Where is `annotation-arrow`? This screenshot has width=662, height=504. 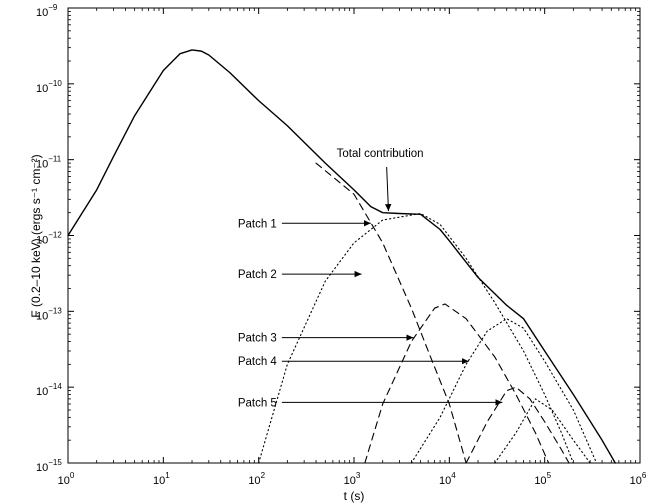
annotation-arrow is located at coordinates (388, 189).